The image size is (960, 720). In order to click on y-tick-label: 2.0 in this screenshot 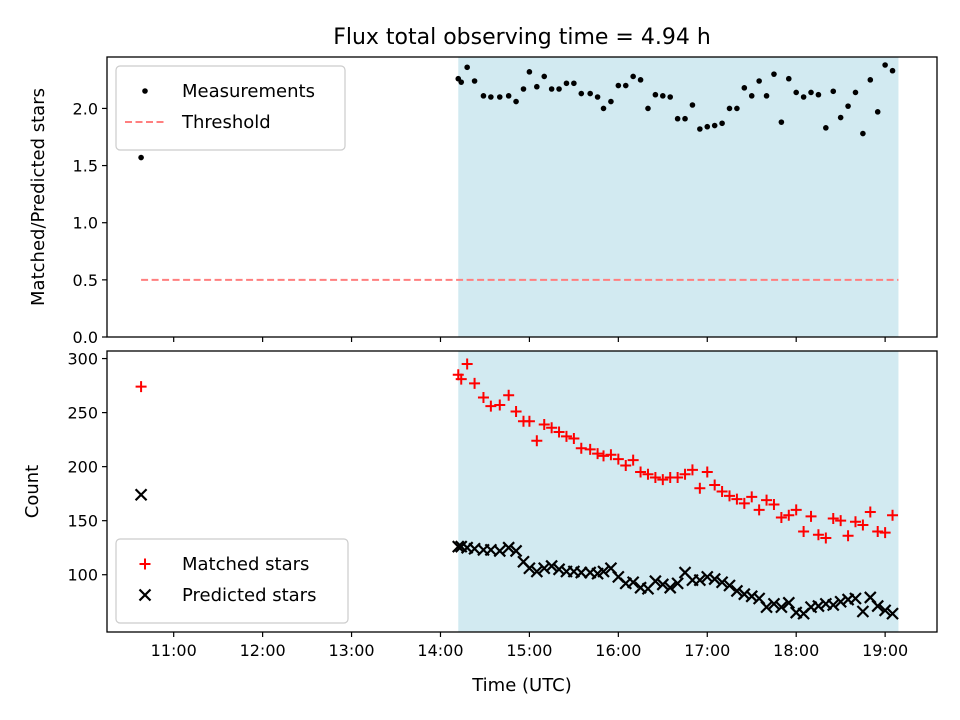, I will do `click(85, 108)`.